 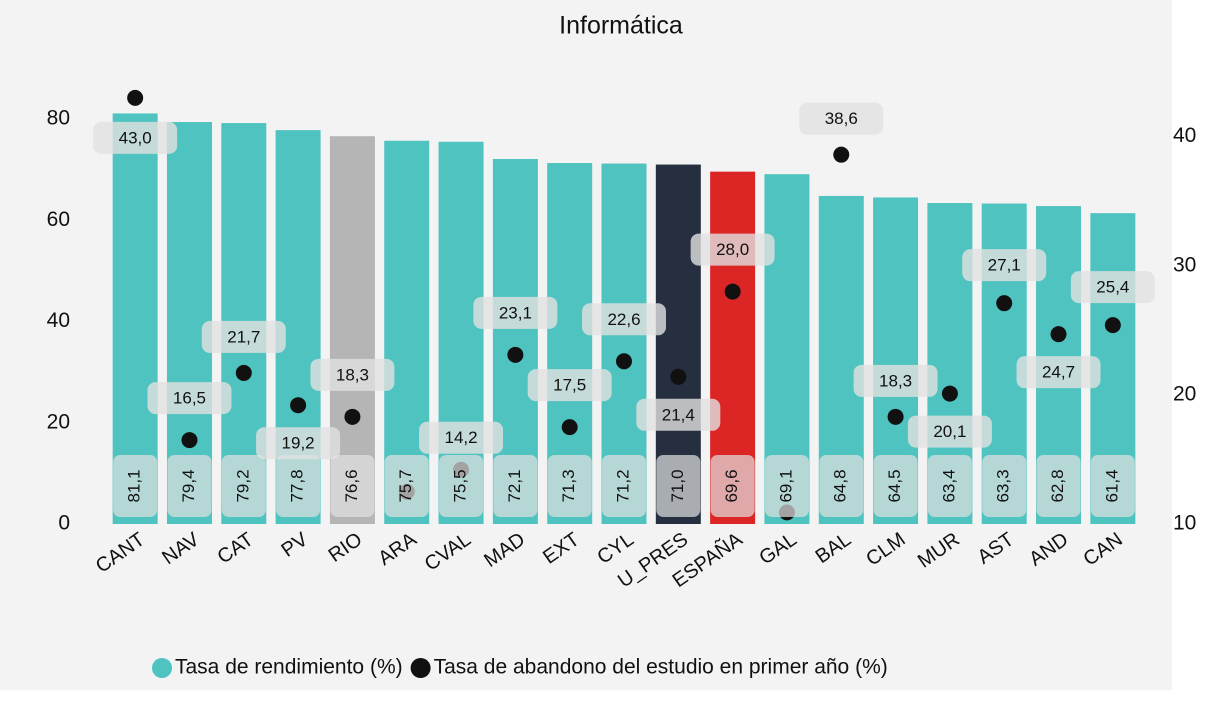 What do you see at coordinates (841, 118) in the screenshot?
I see `data-label: 38,6` at bounding box center [841, 118].